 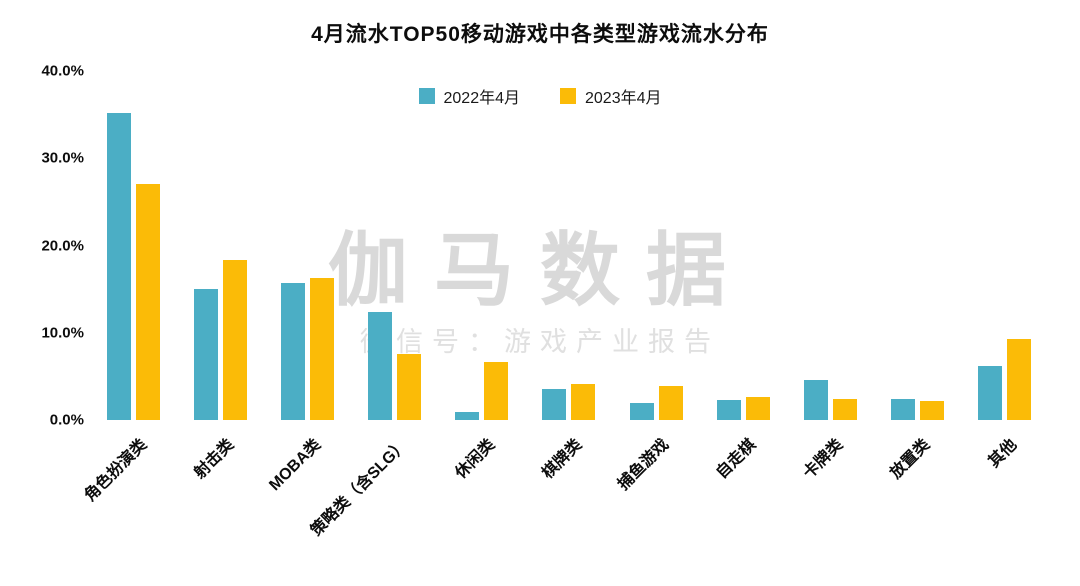 What do you see at coordinates (540, 34) in the screenshot?
I see `chart-title: 4月流水TOP50移动游戏中各类型游戏流水分布` at bounding box center [540, 34].